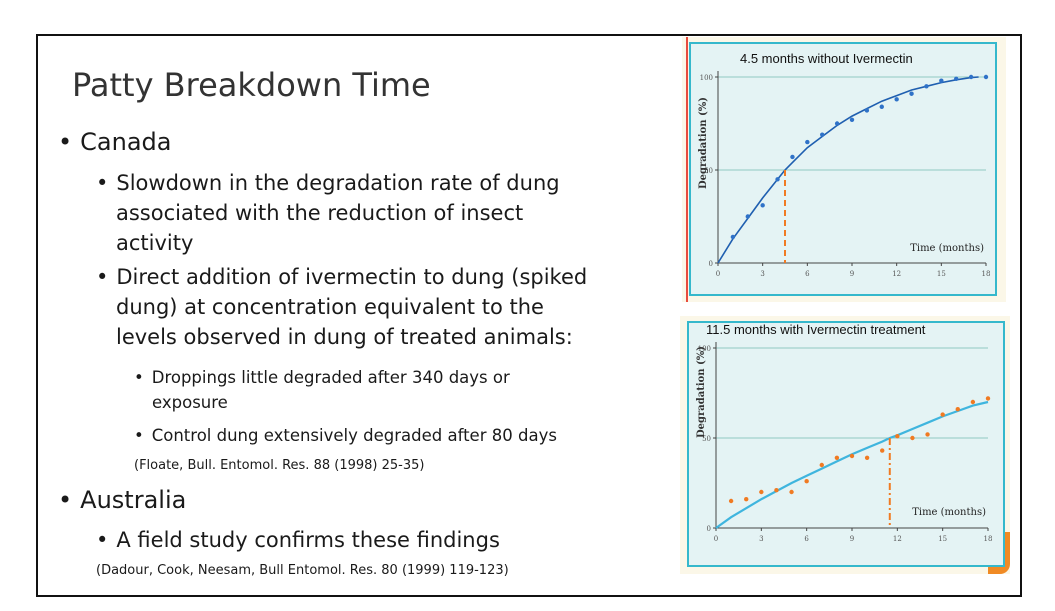 The height and width of the screenshot is (611, 1055). What do you see at coordinates (826, 58) in the screenshot?
I see `chart-1-title: 4.5 months without Ivermectin` at bounding box center [826, 58].